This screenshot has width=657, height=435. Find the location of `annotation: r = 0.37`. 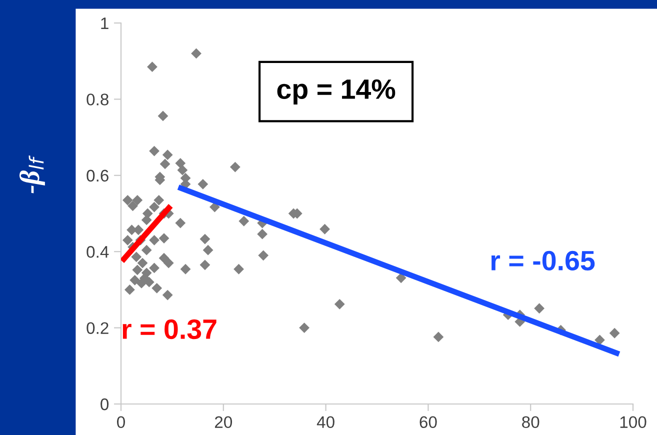

annotation: r = 0.37 is located at coordinates (169, 329).